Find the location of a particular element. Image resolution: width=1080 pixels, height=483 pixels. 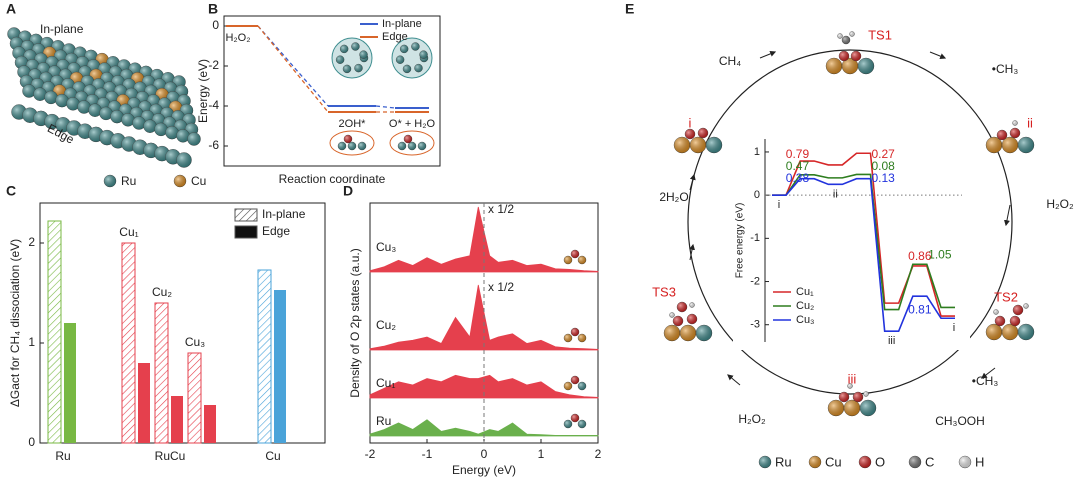

row-label: Ru is located at coordinates (383, 421).